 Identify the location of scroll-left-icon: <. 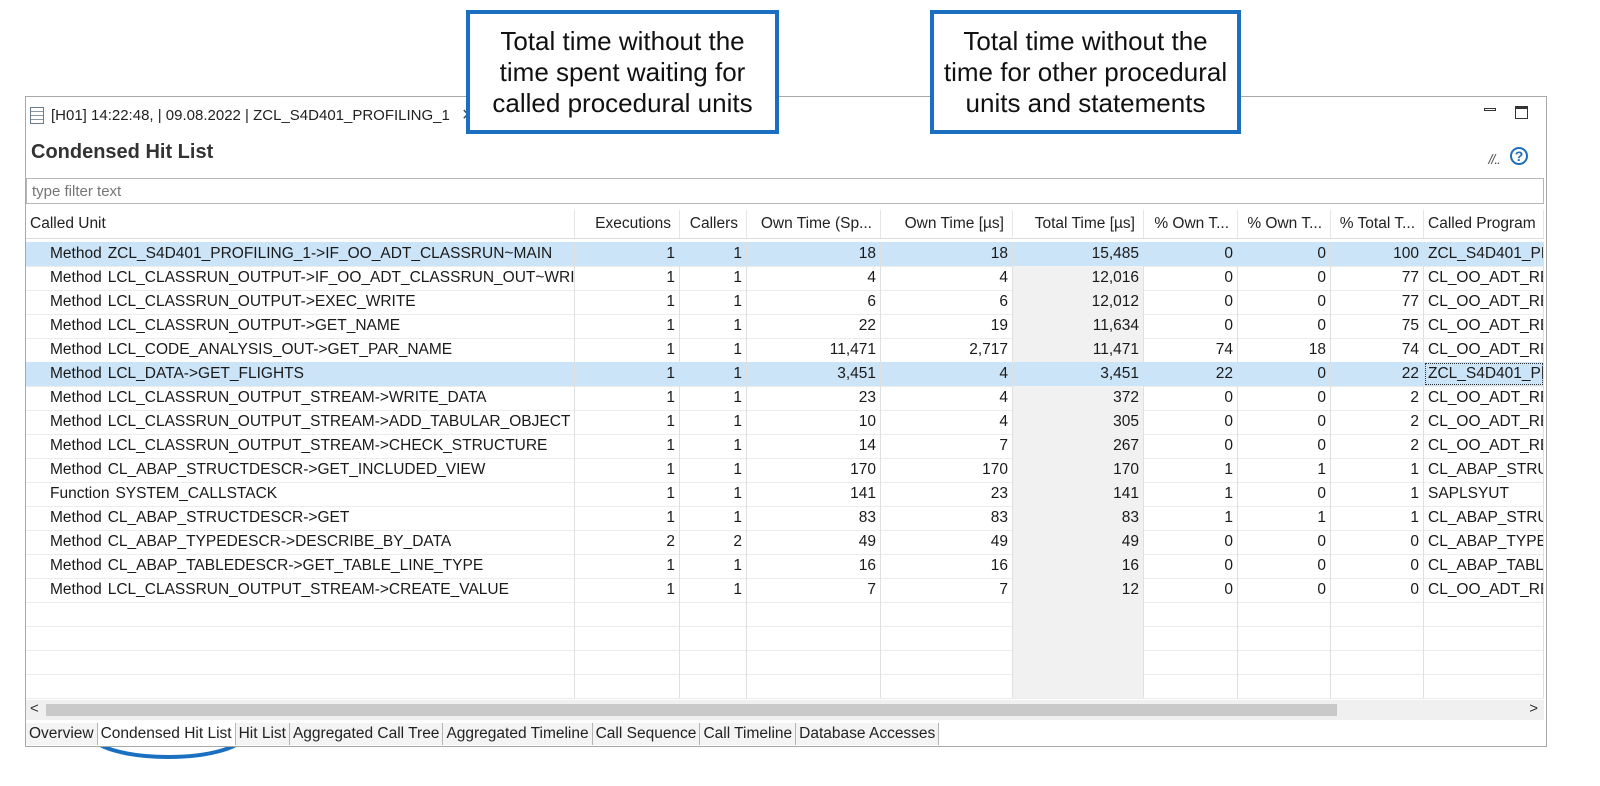
(34, 708).